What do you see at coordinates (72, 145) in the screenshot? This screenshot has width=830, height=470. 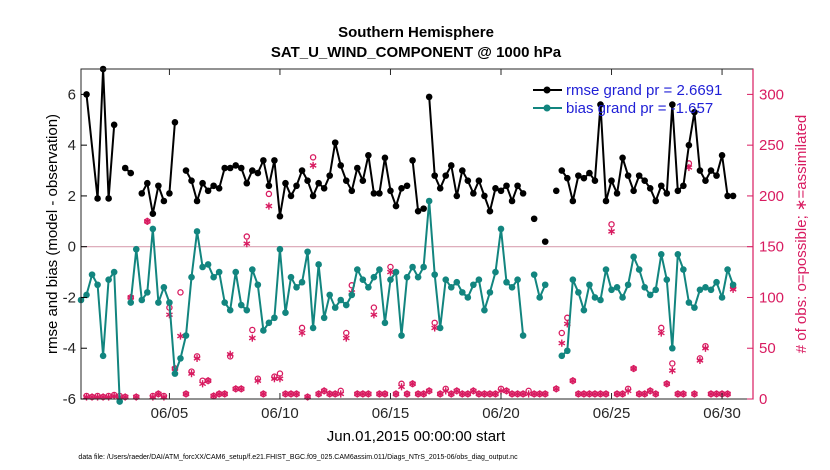 I see `y-left-tick-label: 4` at bounding box center [72, 145].